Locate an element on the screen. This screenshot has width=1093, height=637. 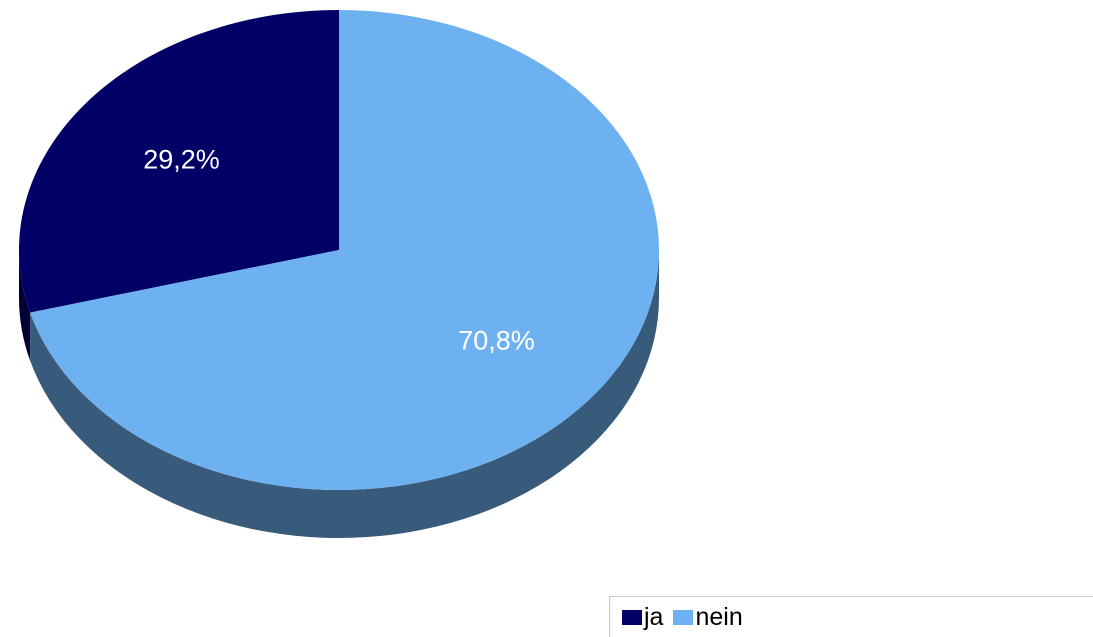
legend-swatch-ja is located at coordinates (632, 617).